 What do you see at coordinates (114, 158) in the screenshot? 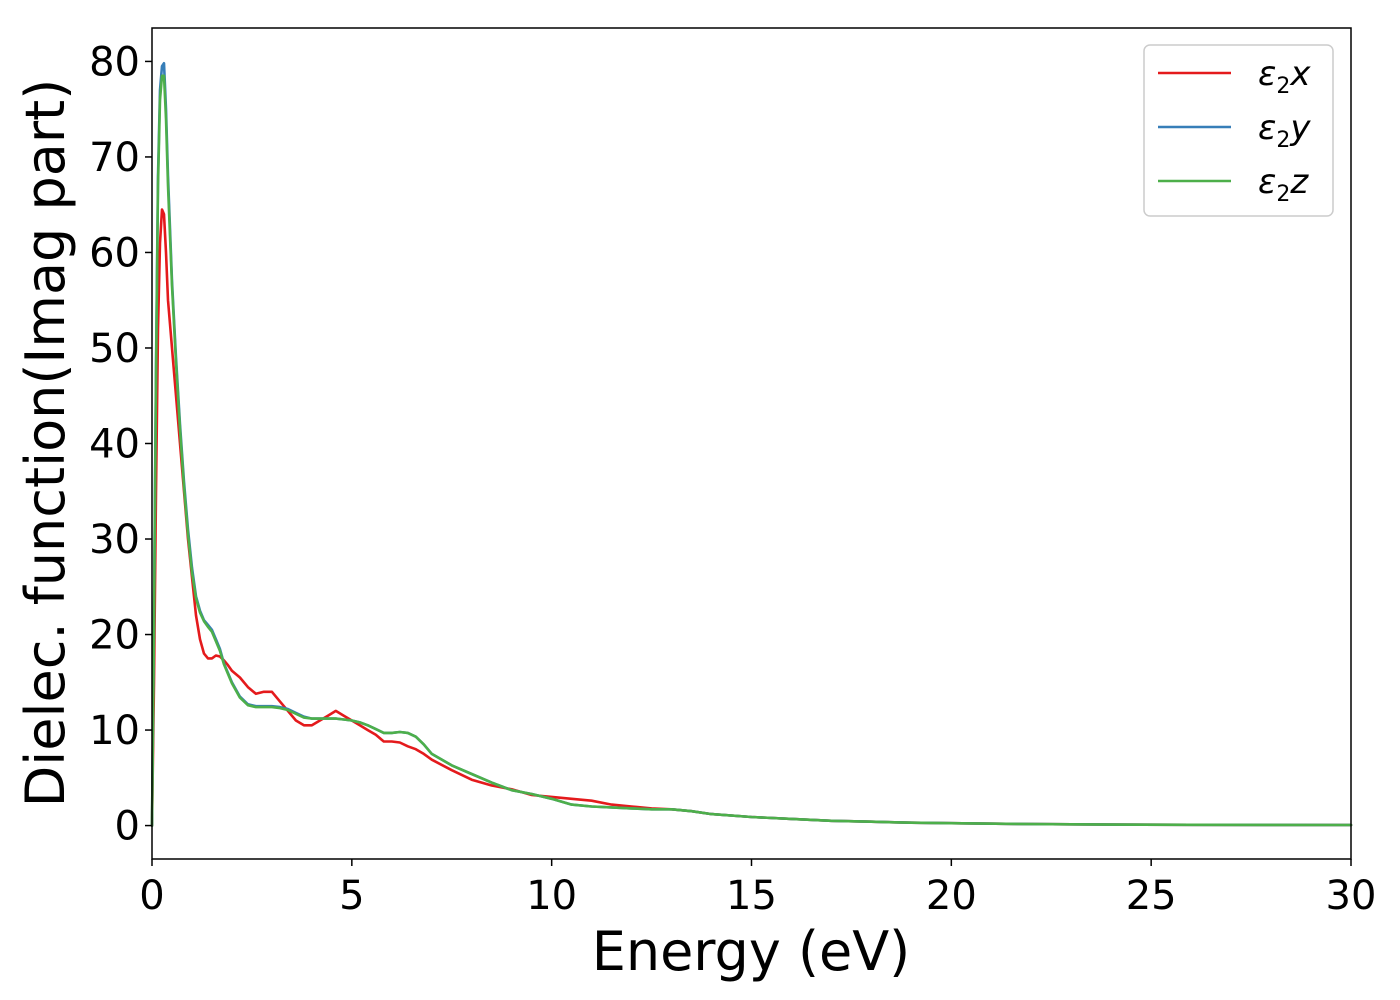
I see `y-tick-label: 70` at bounding box center [114, 158].